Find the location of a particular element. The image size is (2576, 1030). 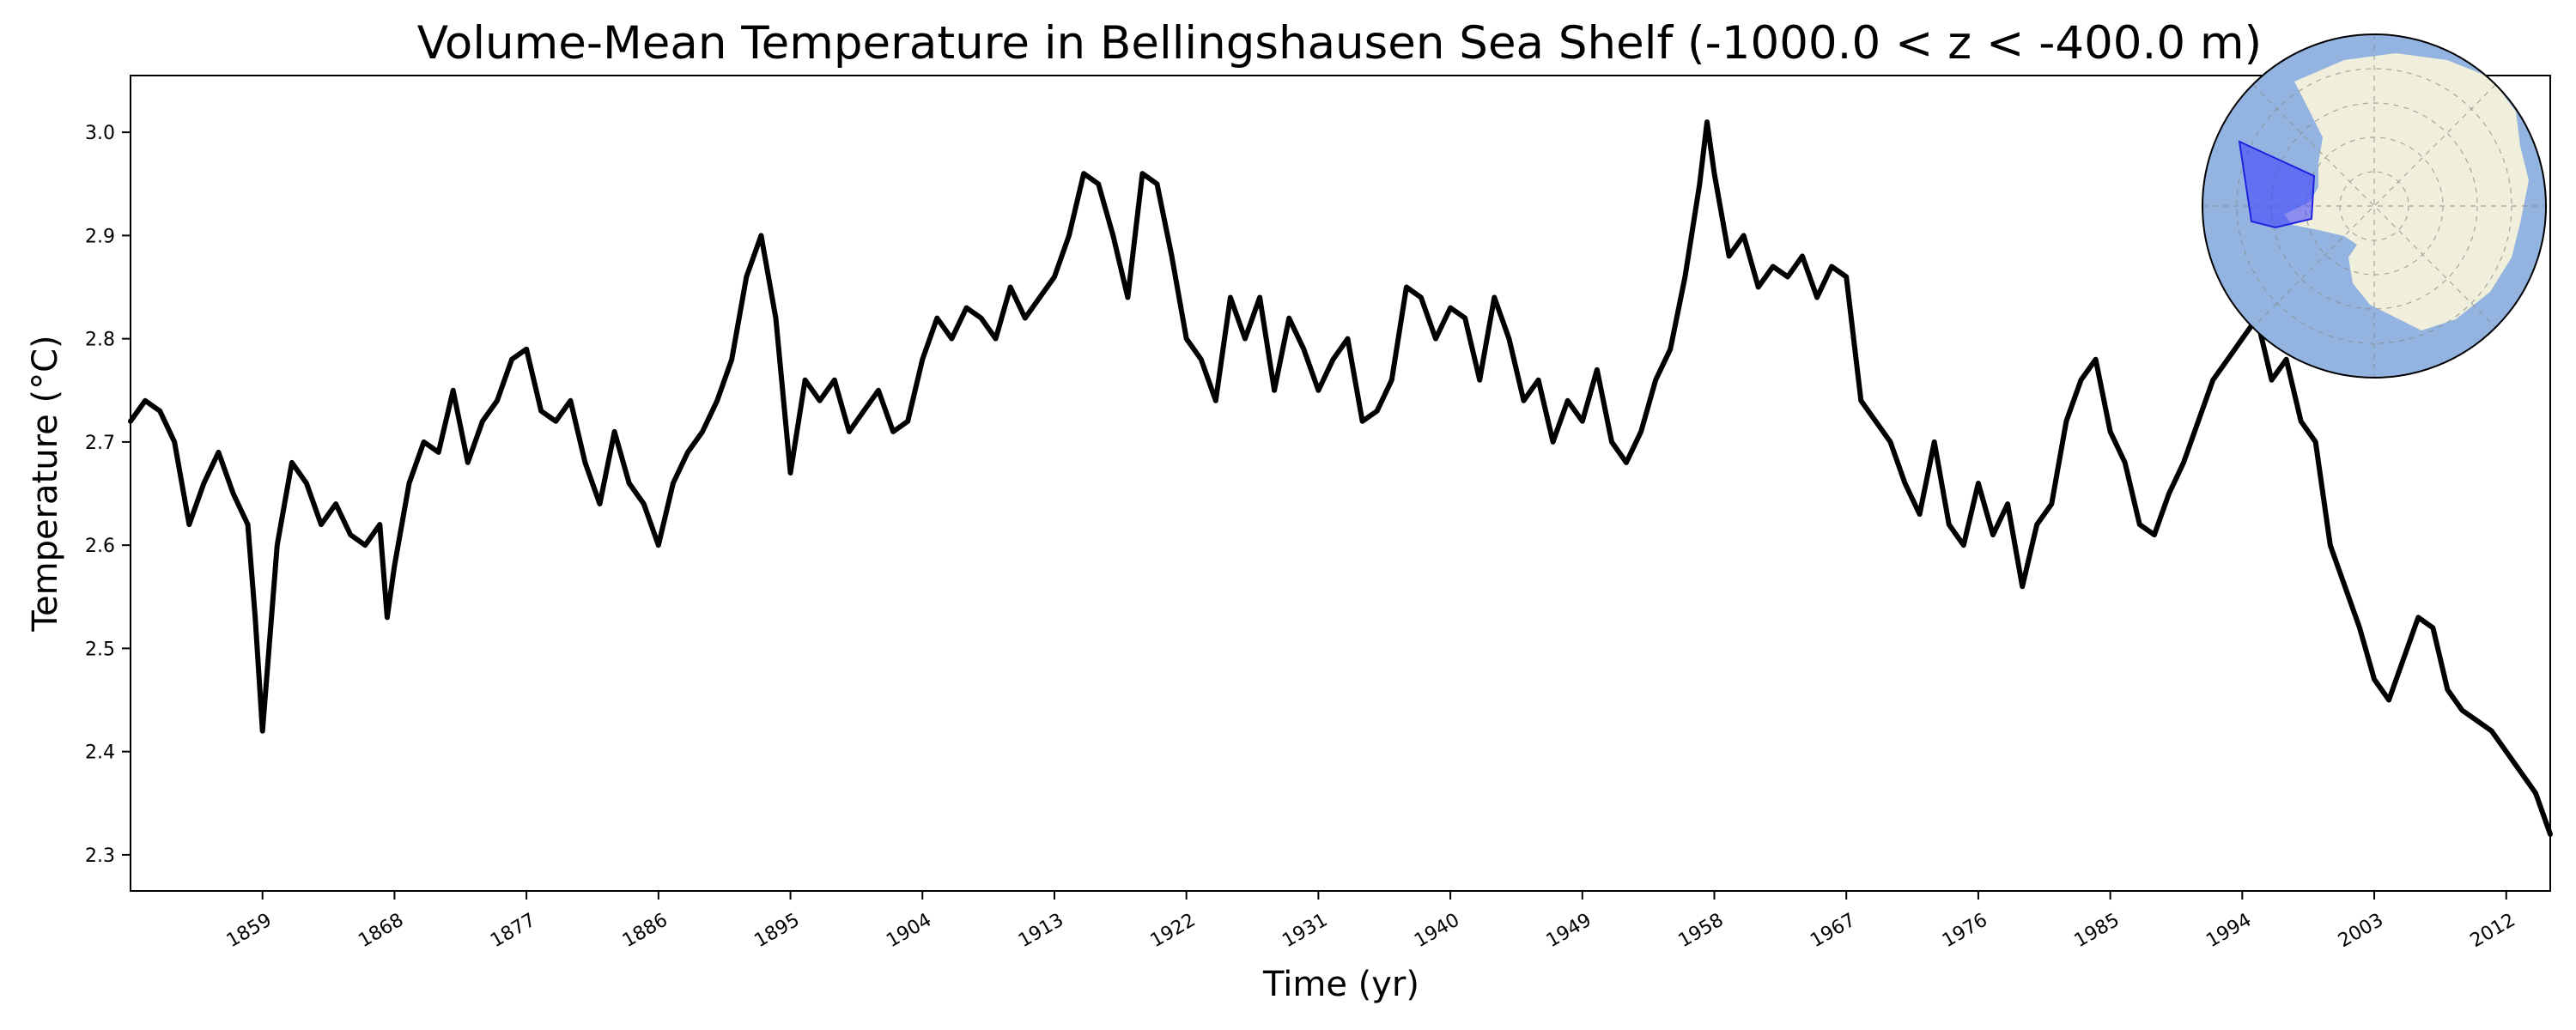

y-tick-label: 2.7 is located at coordinates (100, 443).